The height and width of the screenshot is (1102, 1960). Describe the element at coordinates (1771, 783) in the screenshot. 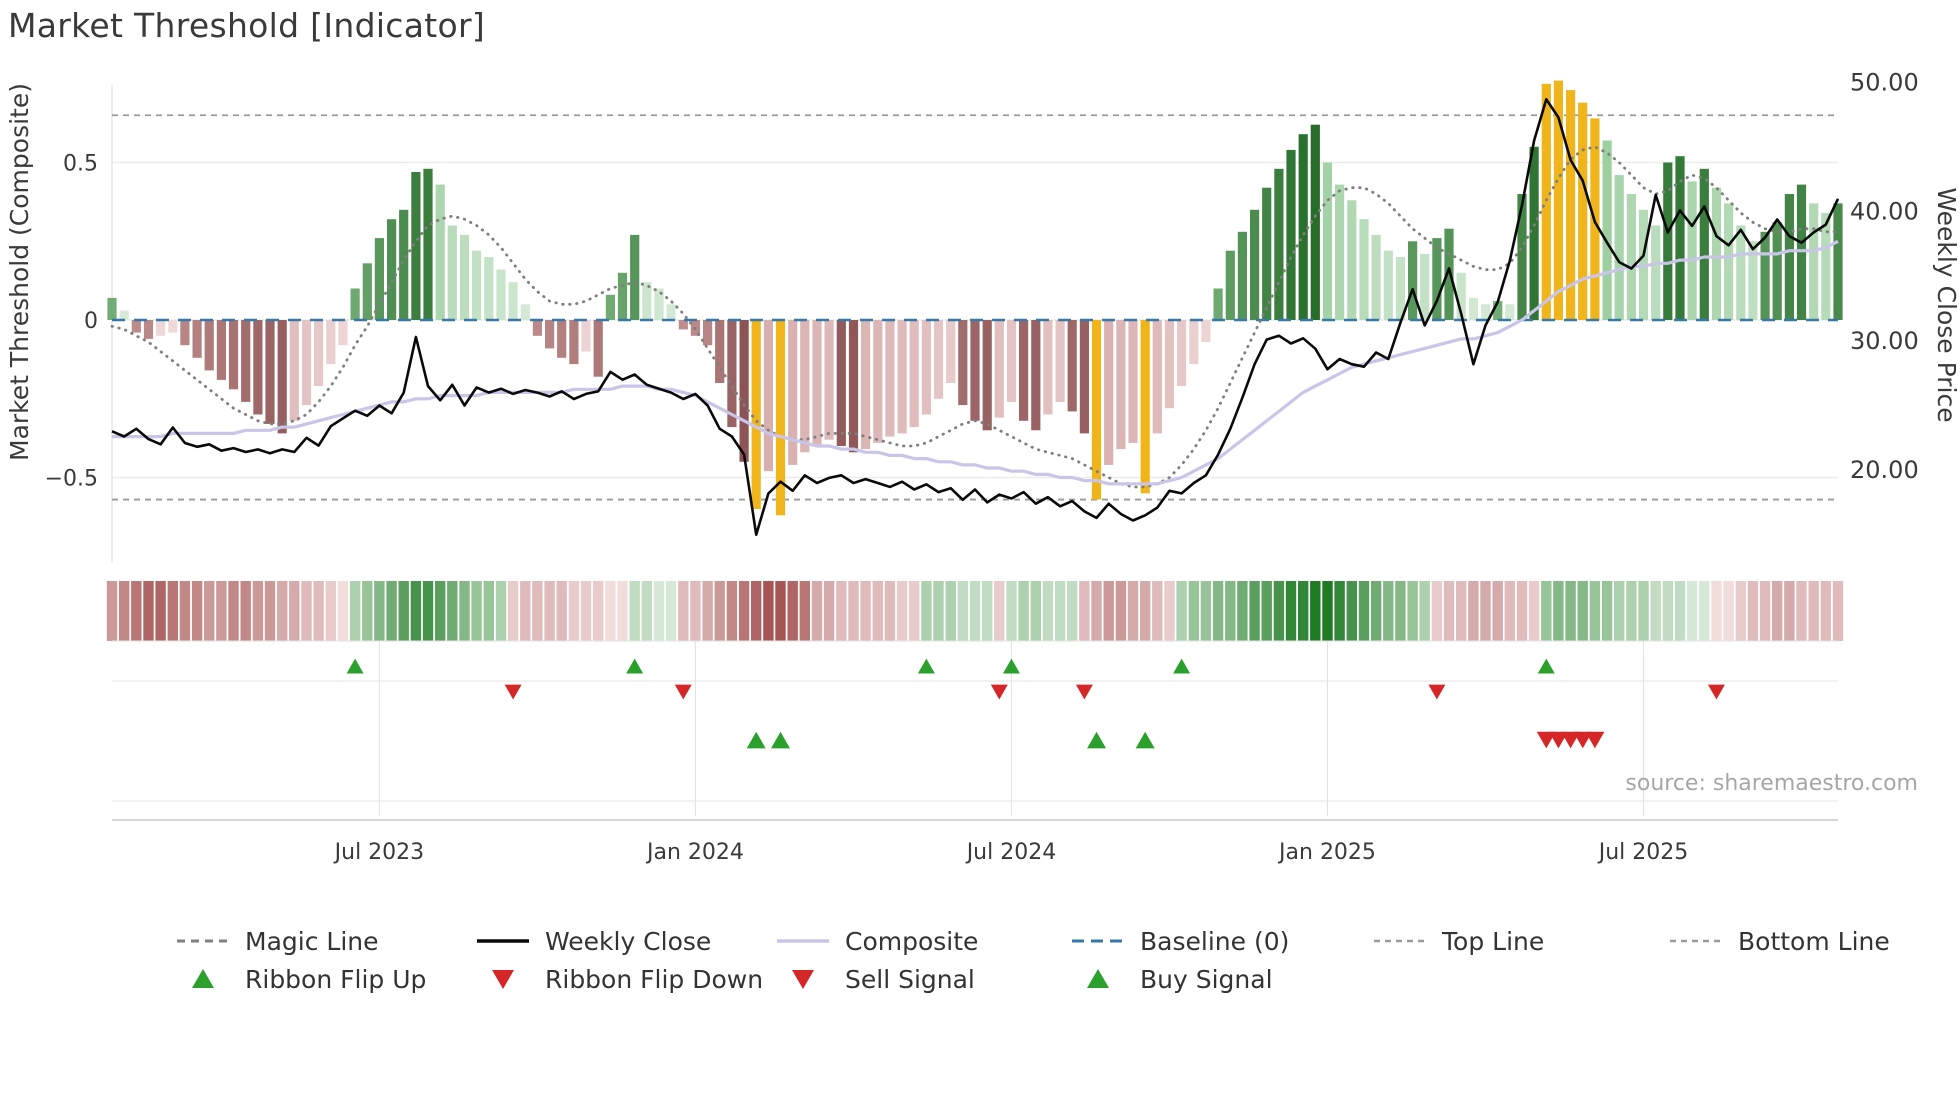

I see `source-text: source: sharemaestro.com` at that location.